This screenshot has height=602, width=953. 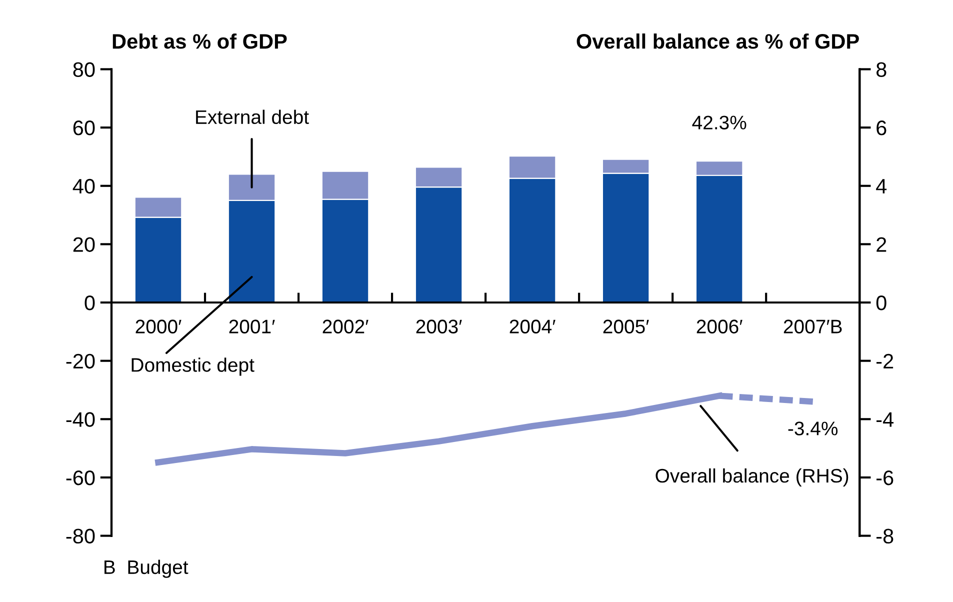 I want to click on x-tick-label: 2003′, so click(x=439, y=327).